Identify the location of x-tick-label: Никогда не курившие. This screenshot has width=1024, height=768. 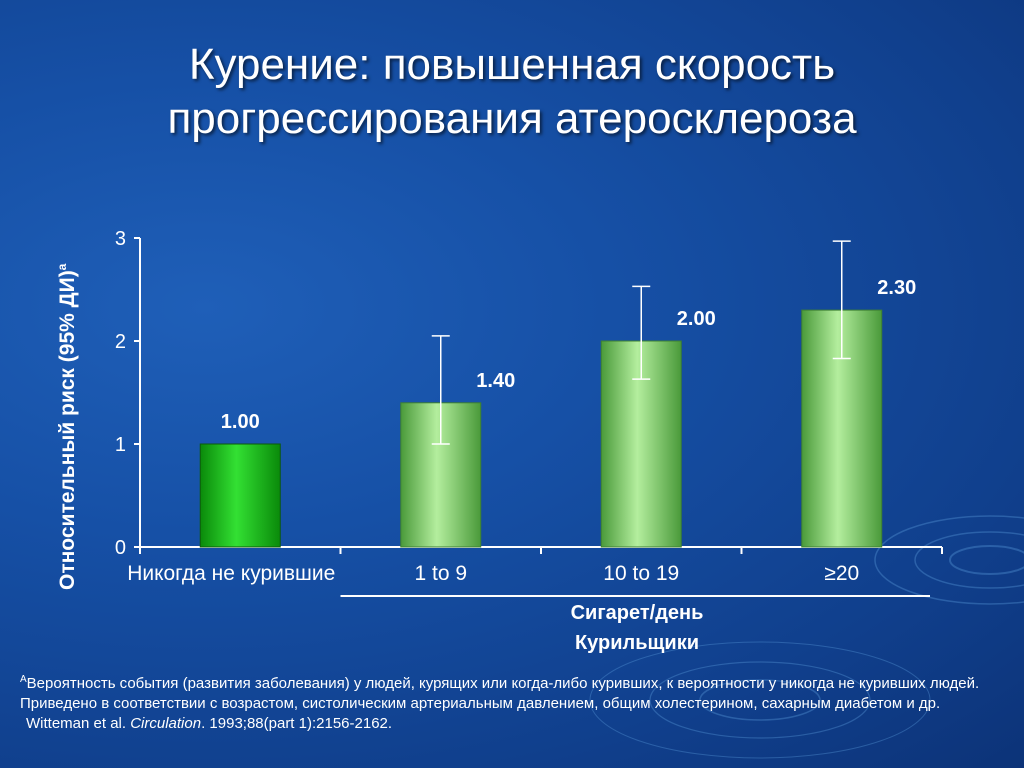
(231, 573).